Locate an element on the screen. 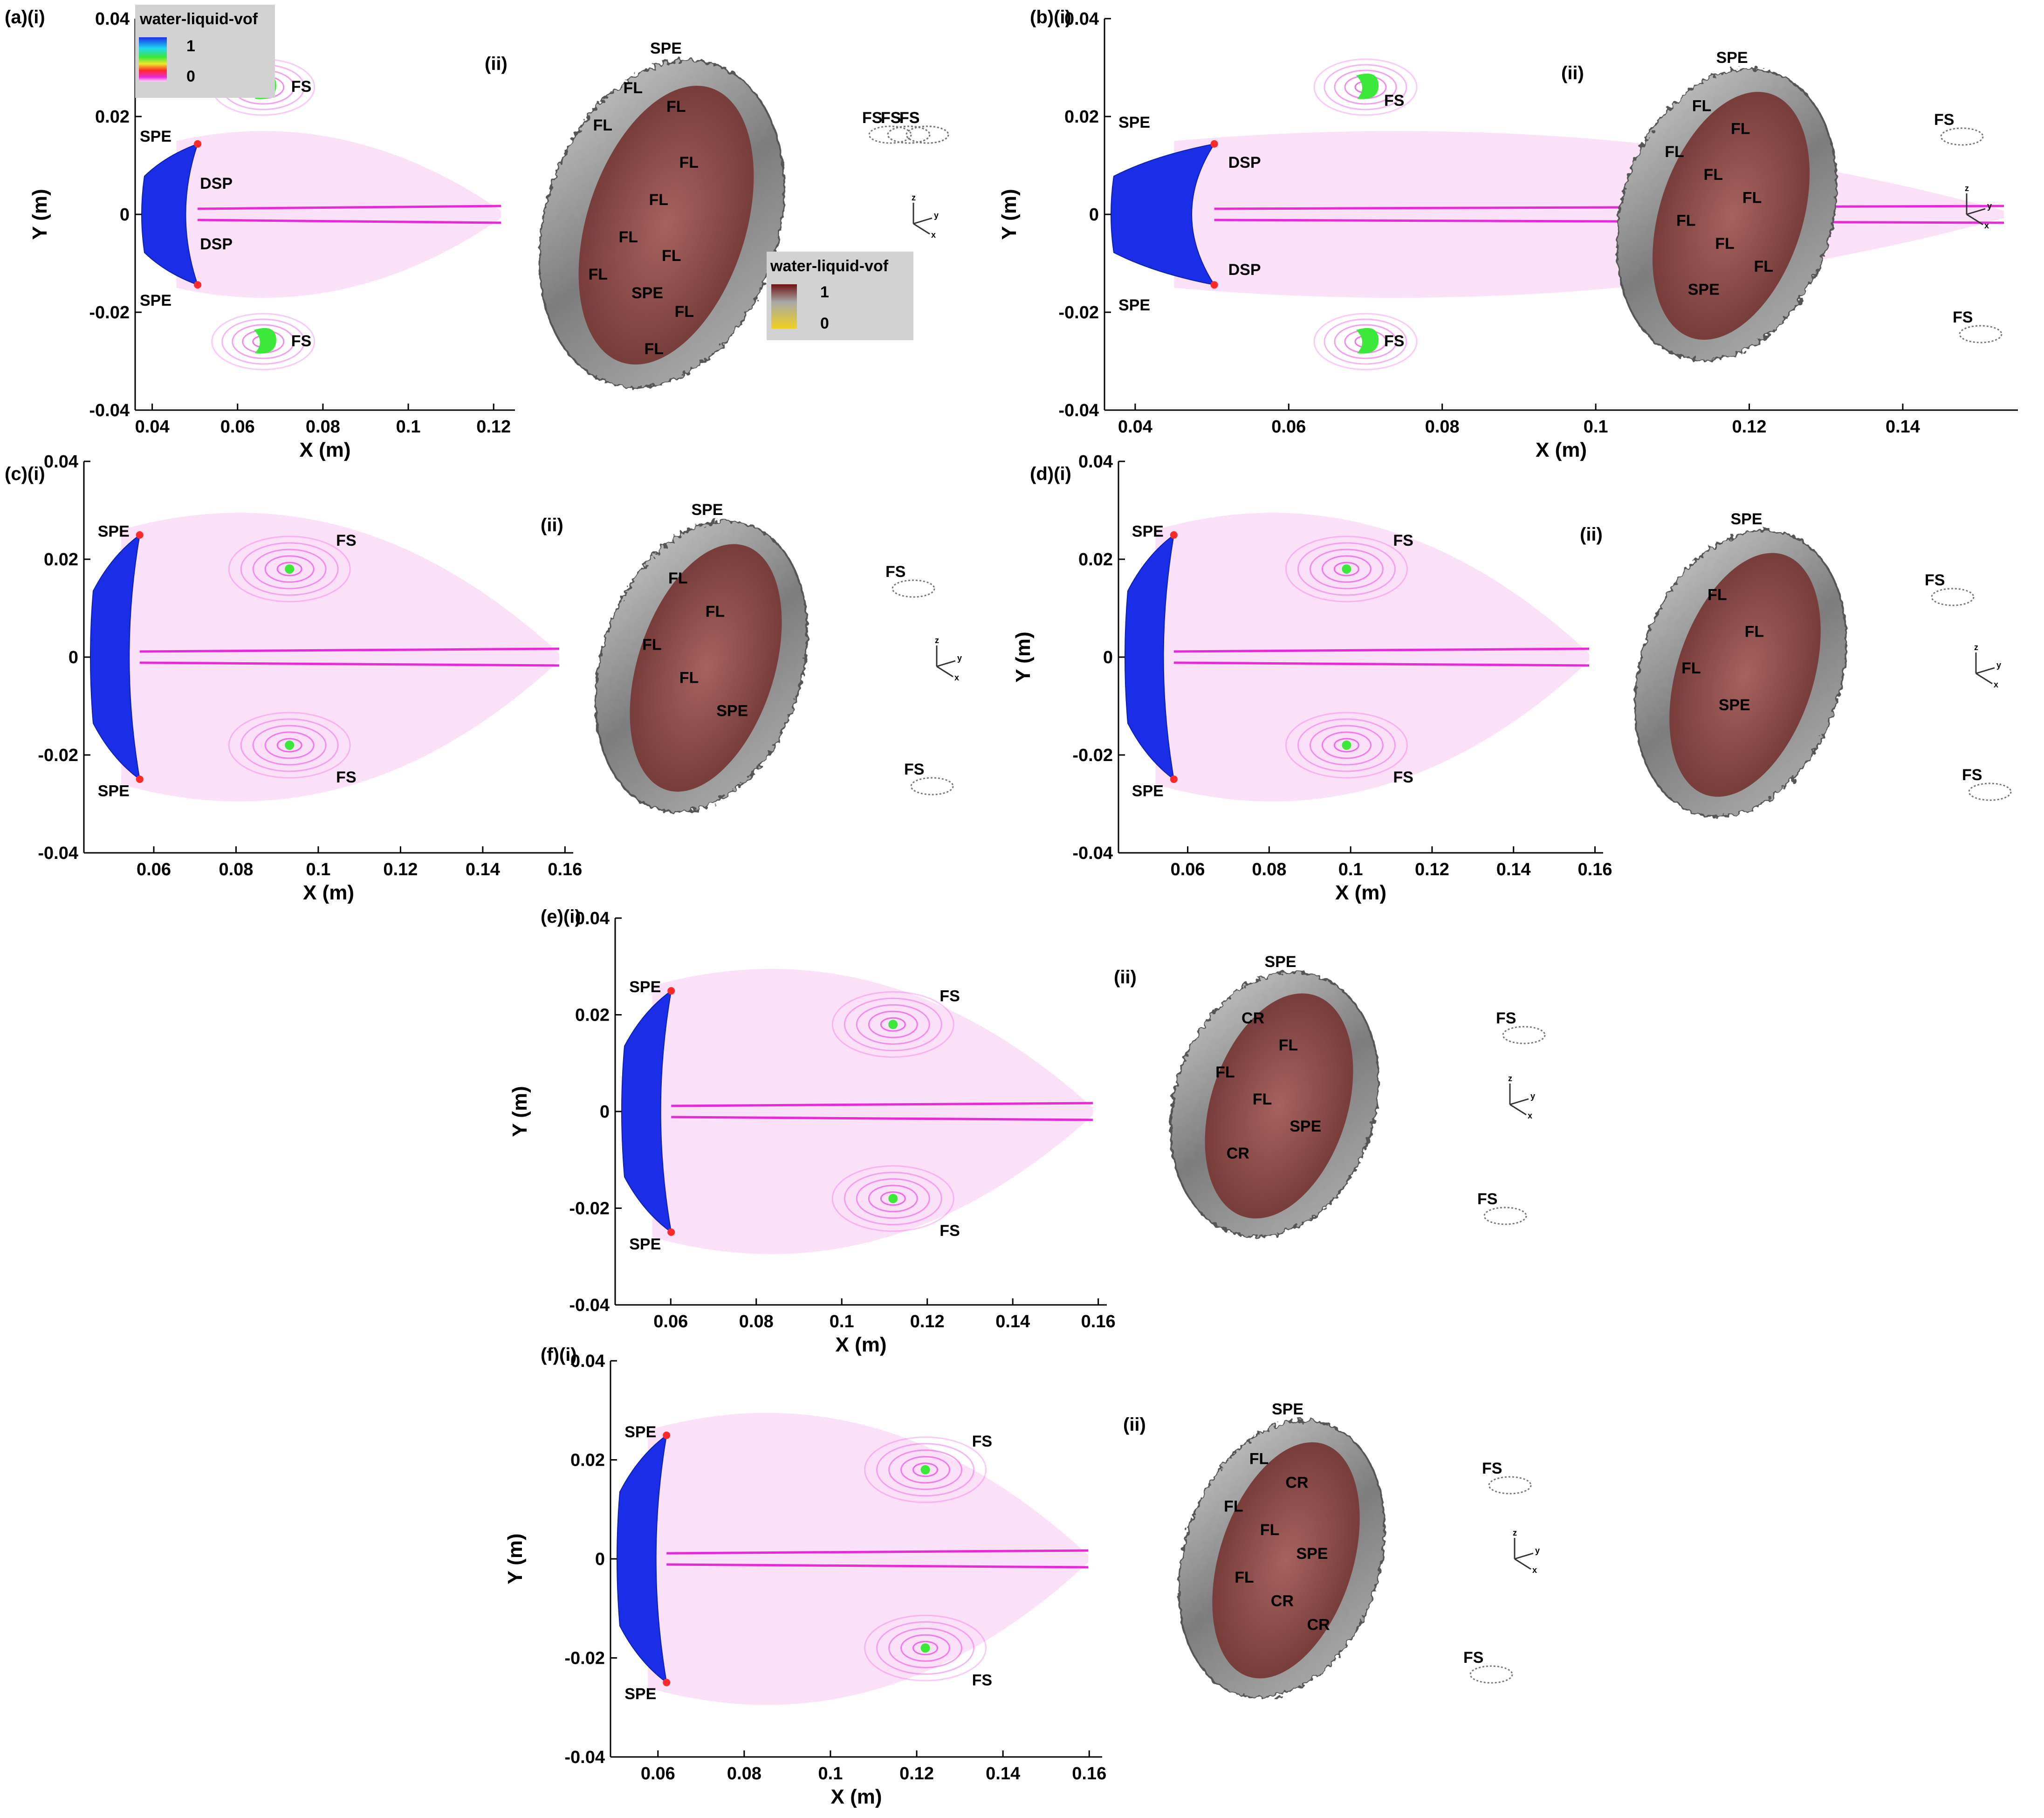 Image resolution: width=2044 pixels, height=1818 pixels. vof-render-3d: (ii) SPE CR FL FL FL SPE CR FS FS z y x is located at coordinates (1330, 1095).